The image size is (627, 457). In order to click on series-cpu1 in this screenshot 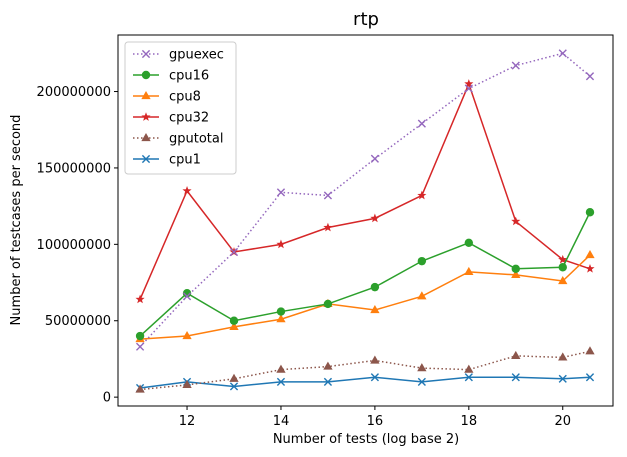, I will do `click(365, 383)`.